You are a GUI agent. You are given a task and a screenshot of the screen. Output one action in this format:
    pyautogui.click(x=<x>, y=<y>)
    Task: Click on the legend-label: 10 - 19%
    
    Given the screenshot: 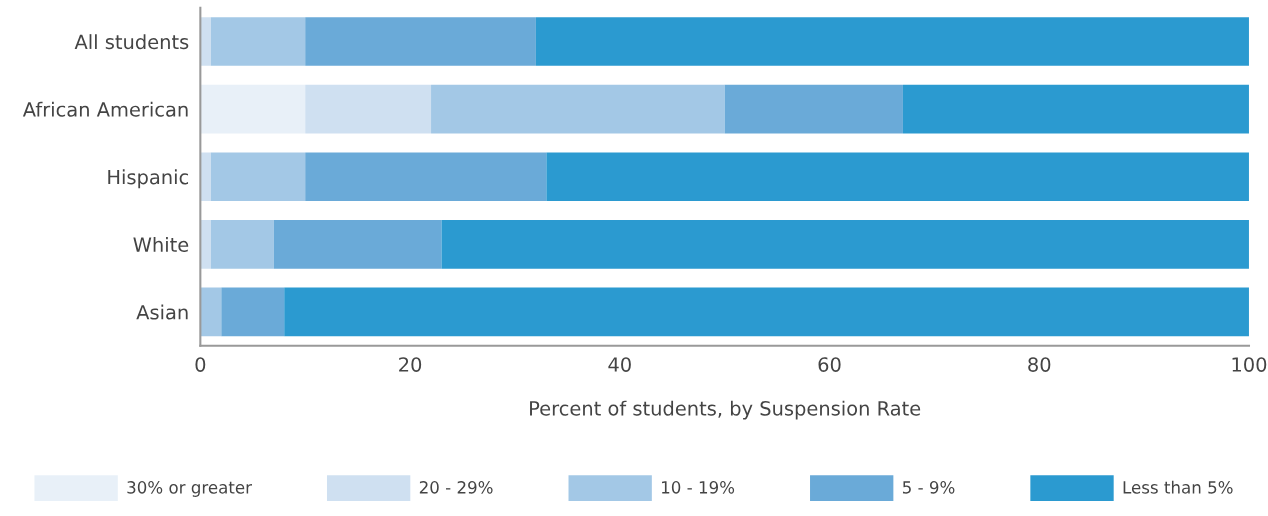 What is the action you would take?
    pyautogui.click(x=698, y=487)
    